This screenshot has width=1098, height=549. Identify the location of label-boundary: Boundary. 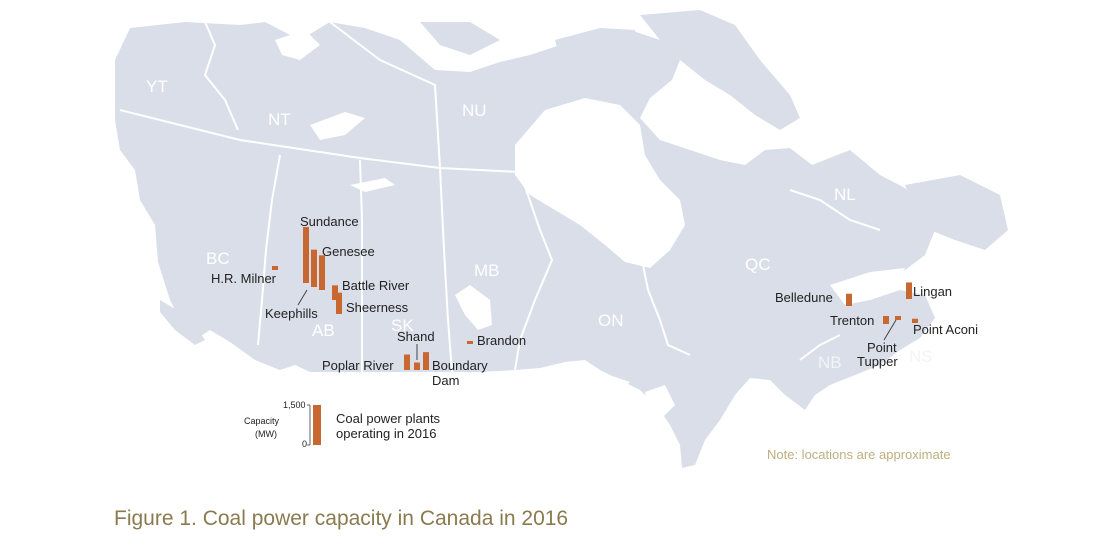
(460, 365).